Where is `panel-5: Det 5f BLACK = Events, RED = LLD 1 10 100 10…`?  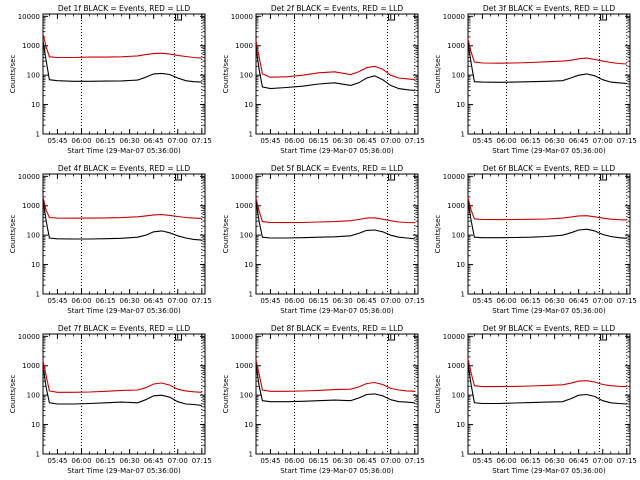 panel-5: Det 5f BLACK = Events, RED = LLD 1 10 100 10… is located at coordinates (323, 239).